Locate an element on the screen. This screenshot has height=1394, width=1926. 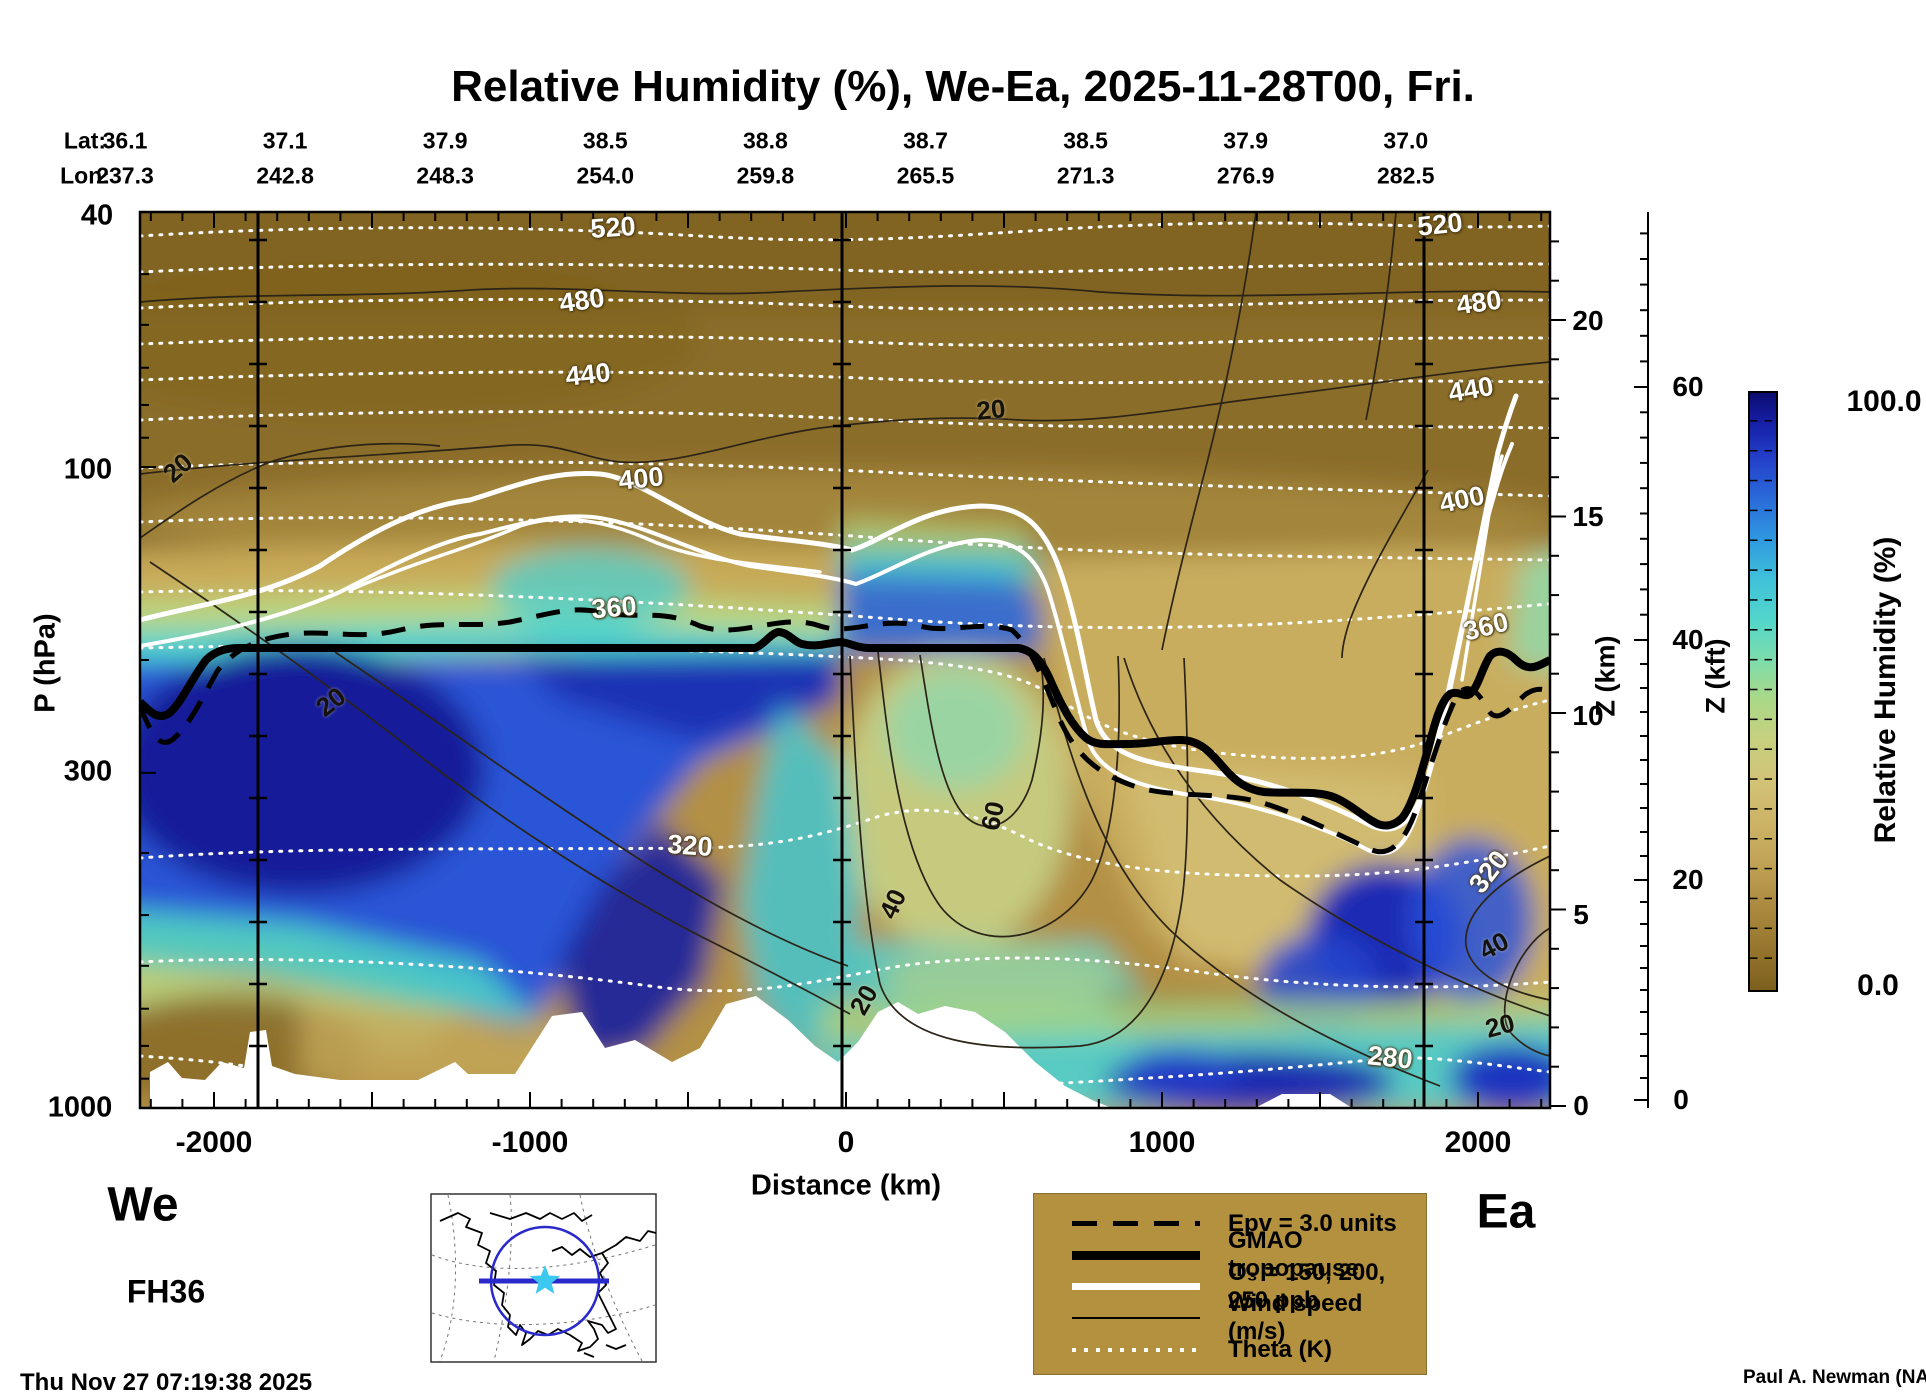
lon-value: 248.3 is located at coordinates (445, 175).